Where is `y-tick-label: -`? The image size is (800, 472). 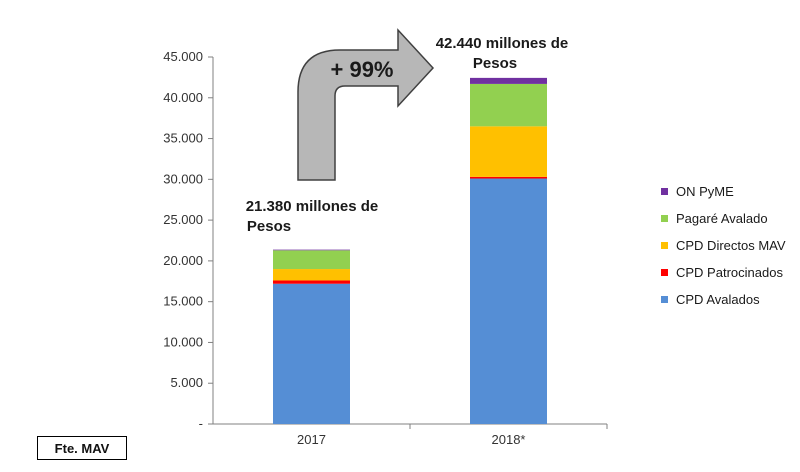
y-tick-label: - is located at coordinates (201, 423).